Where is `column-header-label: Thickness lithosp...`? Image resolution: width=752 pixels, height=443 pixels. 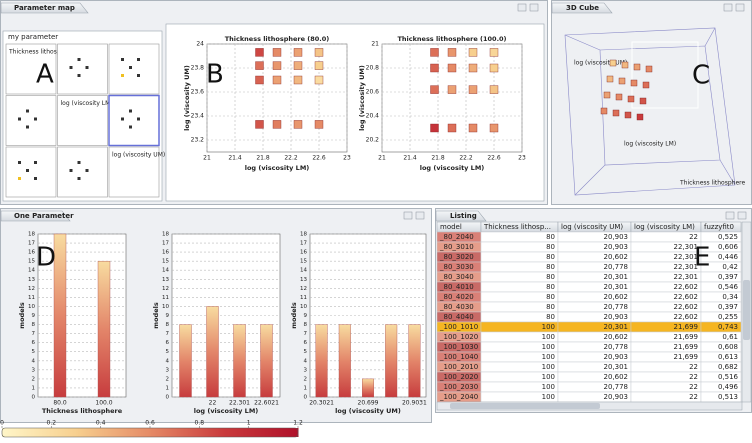 column-header-label: Thickness lithosp... is located at coordinates (517, 227).